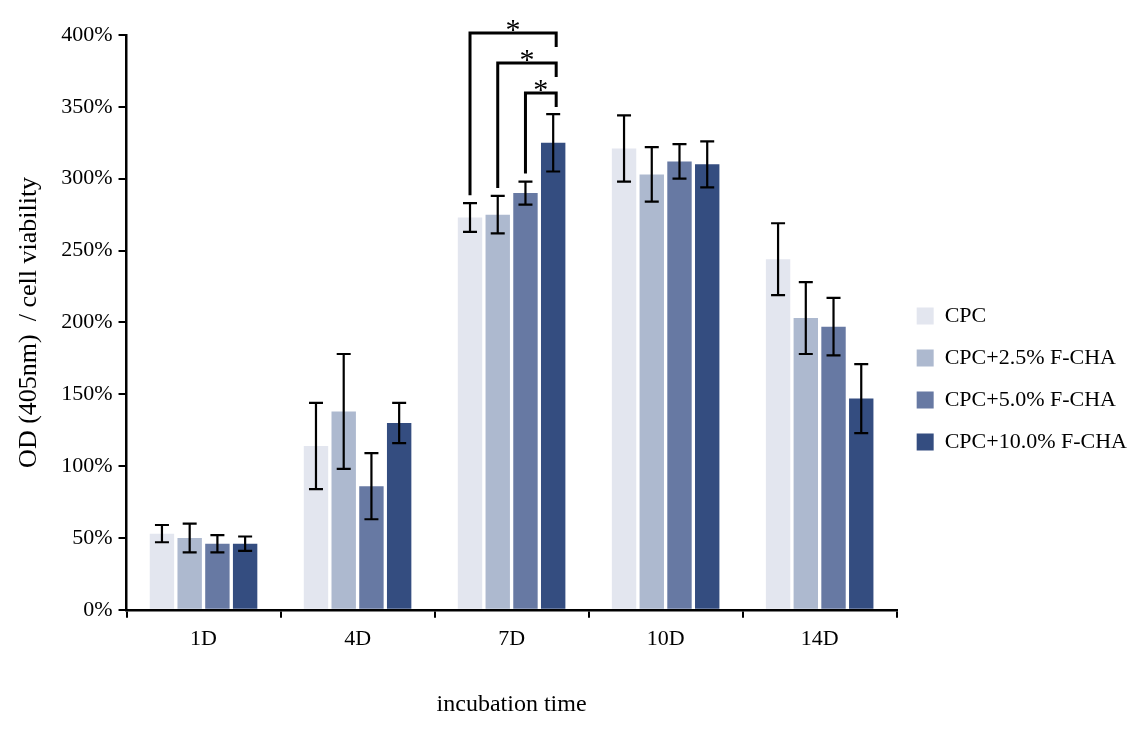 This screenshot has width=1147, height=733. What do you see at coordinates (1030, 398) in the screenshot?
I see `legend-label: CPC+5.0% F-CHA` at bounding box center [1030, 398].